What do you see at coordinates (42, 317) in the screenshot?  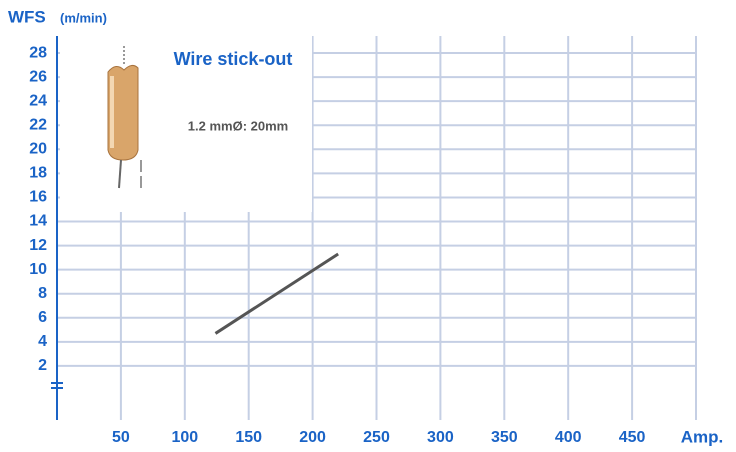 I see `y-tick-label: 6` at bounding box center [42, 317].